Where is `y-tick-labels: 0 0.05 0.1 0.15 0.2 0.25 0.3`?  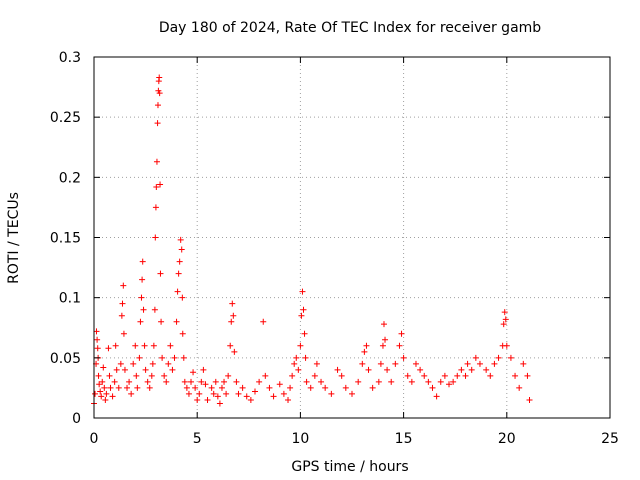
y-tick-labels: 0 0.05 0.1 0.15 0.2 0.25 0.3 is located at coordinates (65, 238).